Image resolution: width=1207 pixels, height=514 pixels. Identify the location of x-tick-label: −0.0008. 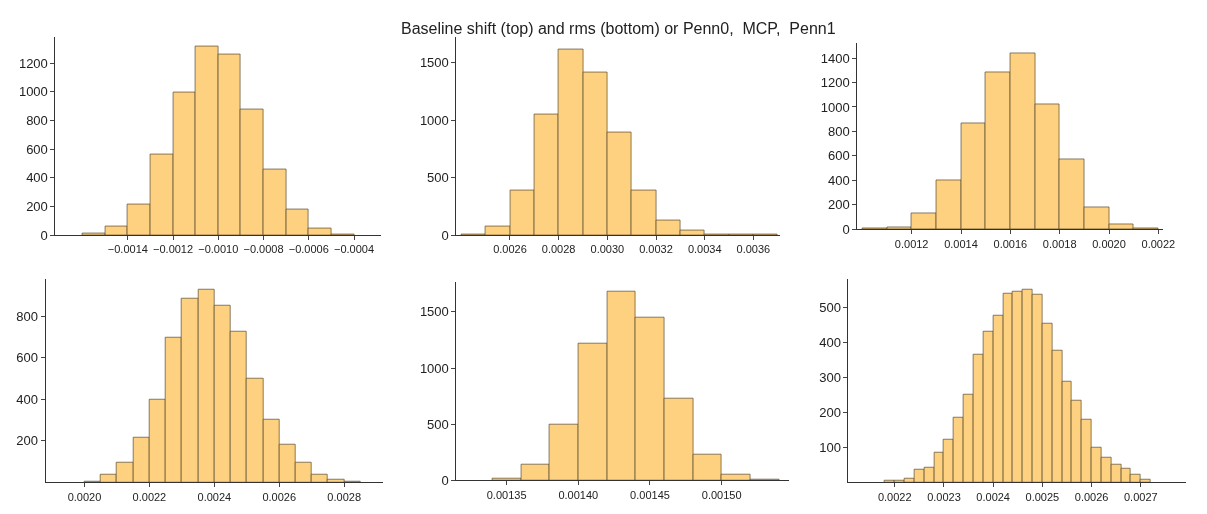
(263, 249).